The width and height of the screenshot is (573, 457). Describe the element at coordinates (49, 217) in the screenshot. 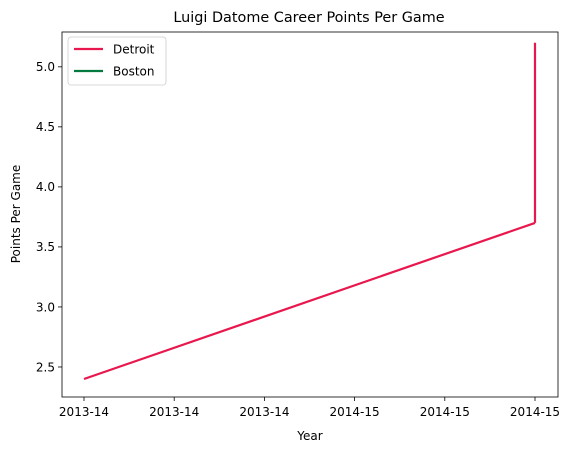

I see `y-axis: 2.5 3.0 3.5 4.0 4.5 5.0` at that location.